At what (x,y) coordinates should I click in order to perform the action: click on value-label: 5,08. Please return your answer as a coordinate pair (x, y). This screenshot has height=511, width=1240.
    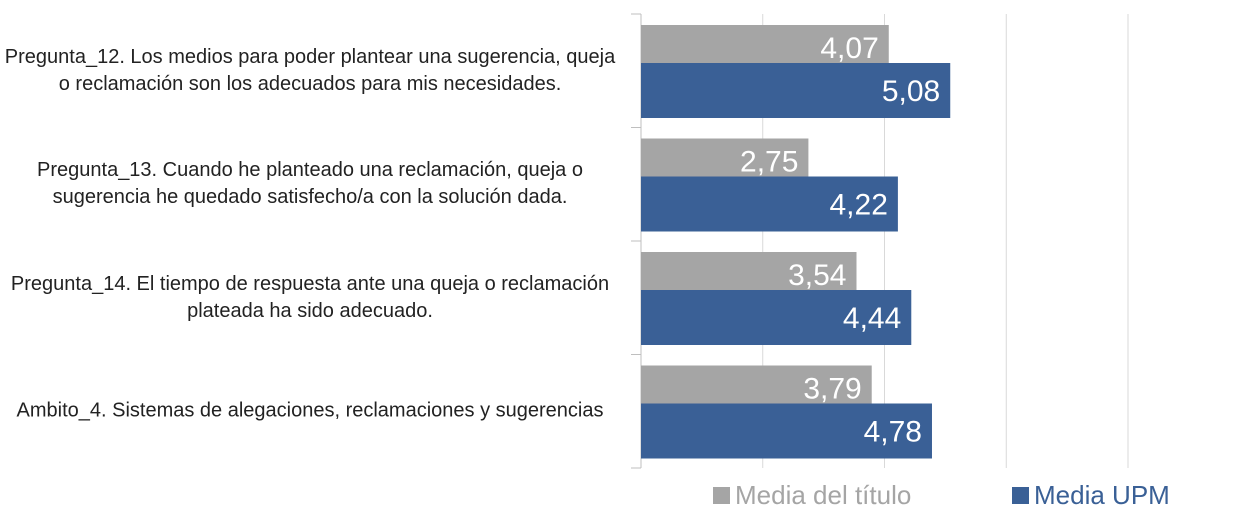
    Looking at the image, I should click on (911, 91).